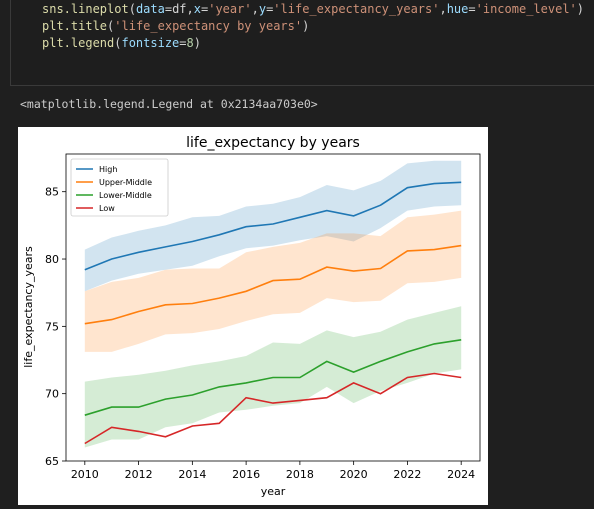 This screenshot has height=509, width=594. What do you see at coordinates (52, 461) in the screenshot?
I see `y-tick-label: 65` at bounding box center [52, 461].